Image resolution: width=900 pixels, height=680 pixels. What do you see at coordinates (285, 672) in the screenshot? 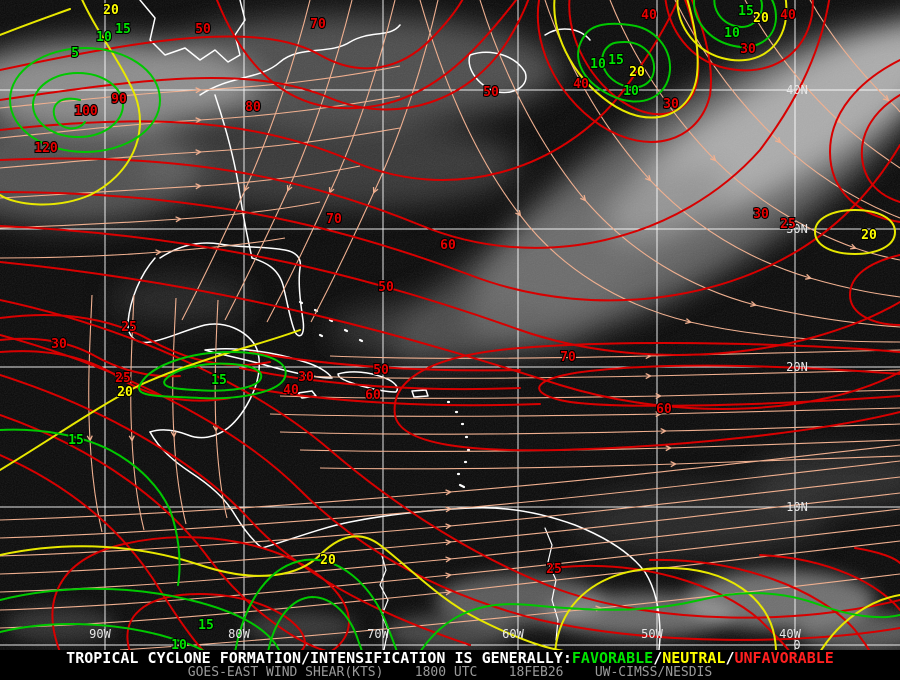
I see `credit-product: GOES-EAST WIND SHEAR(KTS)` at bounding box center [285, 672].